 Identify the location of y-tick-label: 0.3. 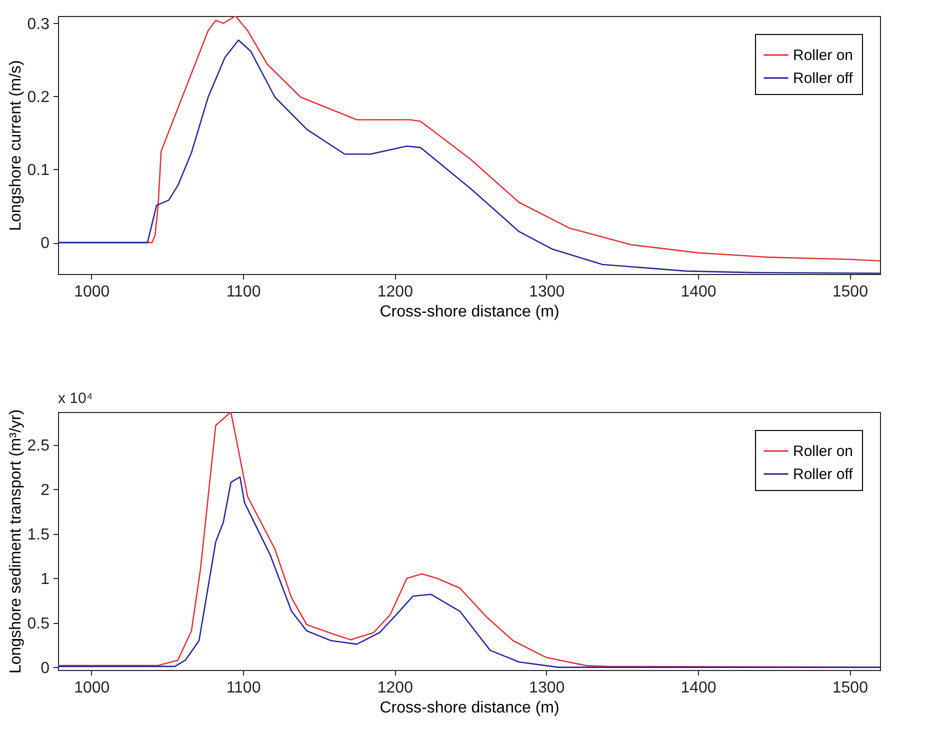
(38, 24).